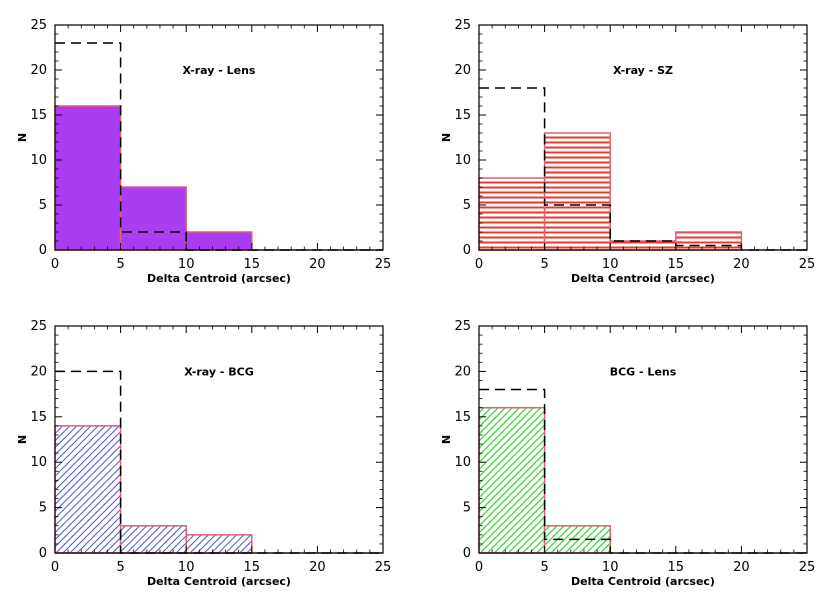  I want to click on panel-annotation: X-ray - Lens, so click(219, 70).